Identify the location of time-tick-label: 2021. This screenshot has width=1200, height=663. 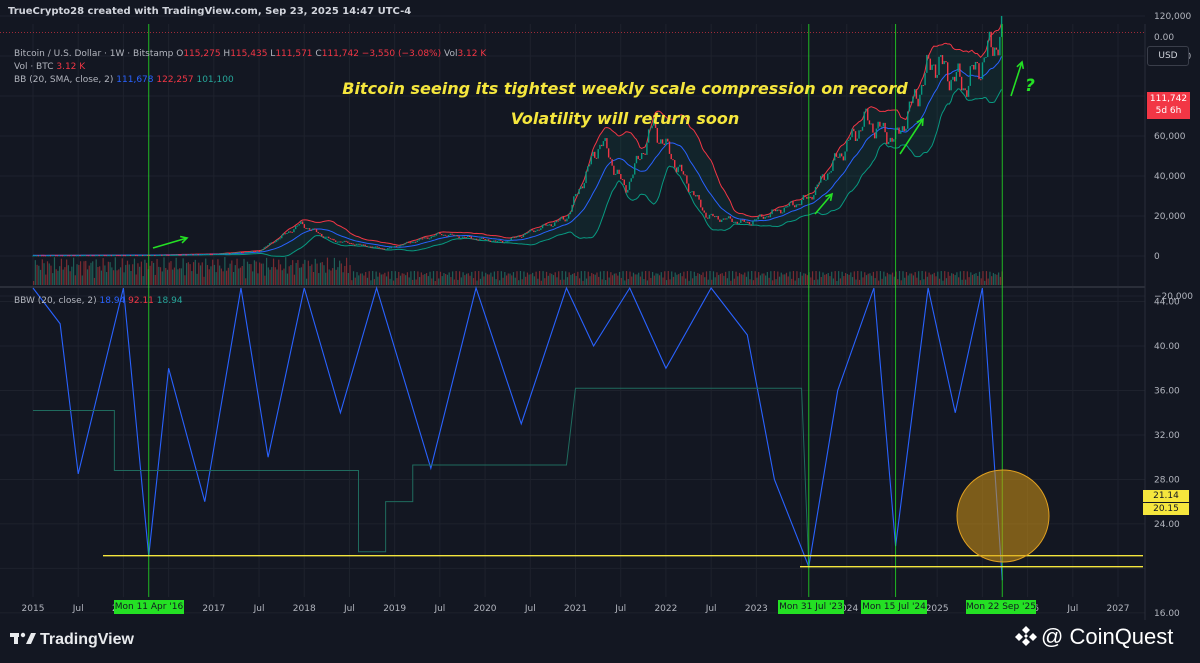
(575, 609).